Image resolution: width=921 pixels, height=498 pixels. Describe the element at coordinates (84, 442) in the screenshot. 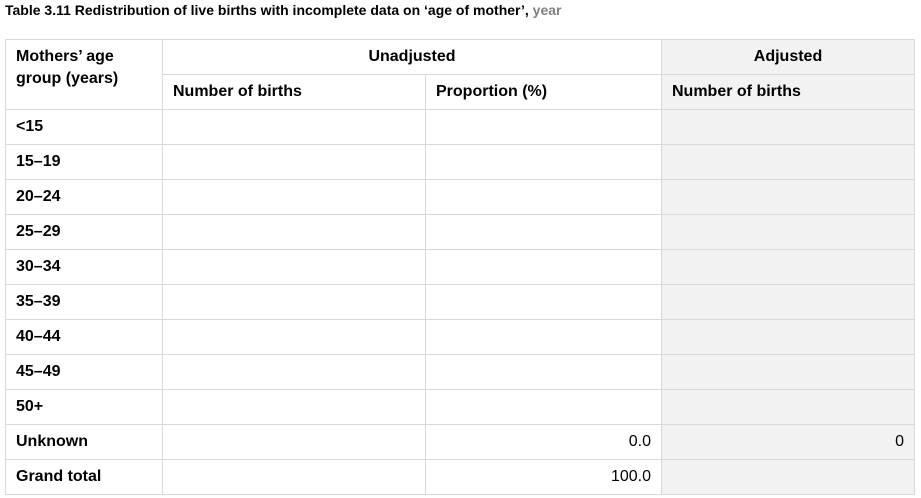

I see `age-group-cell: Unknown` at that location.